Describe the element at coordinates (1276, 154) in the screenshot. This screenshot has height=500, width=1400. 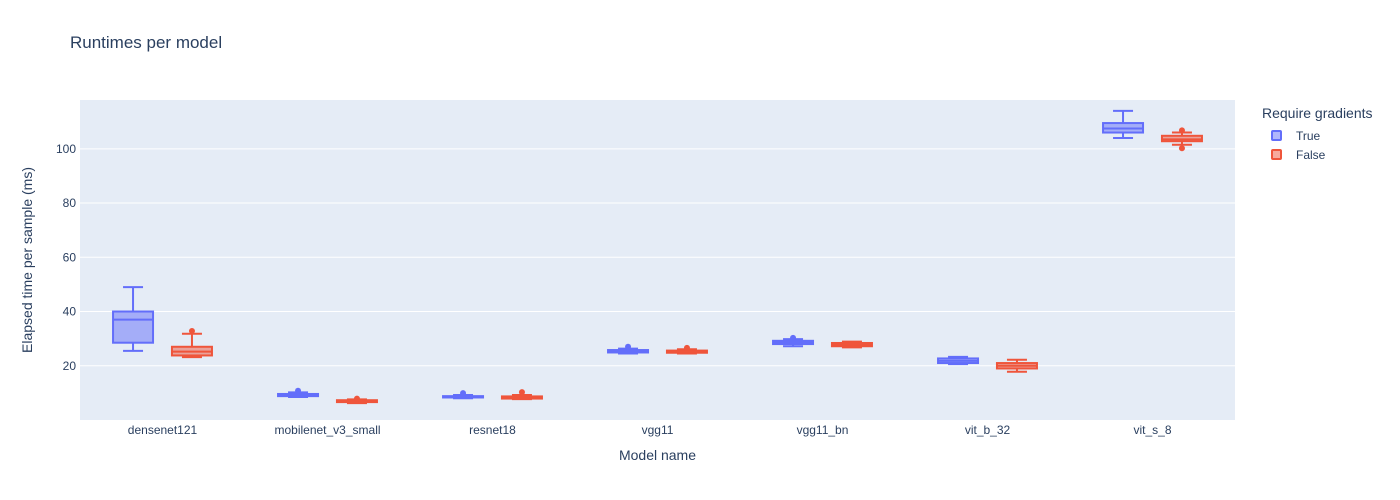
I see `legend-swatch-false` at that location.